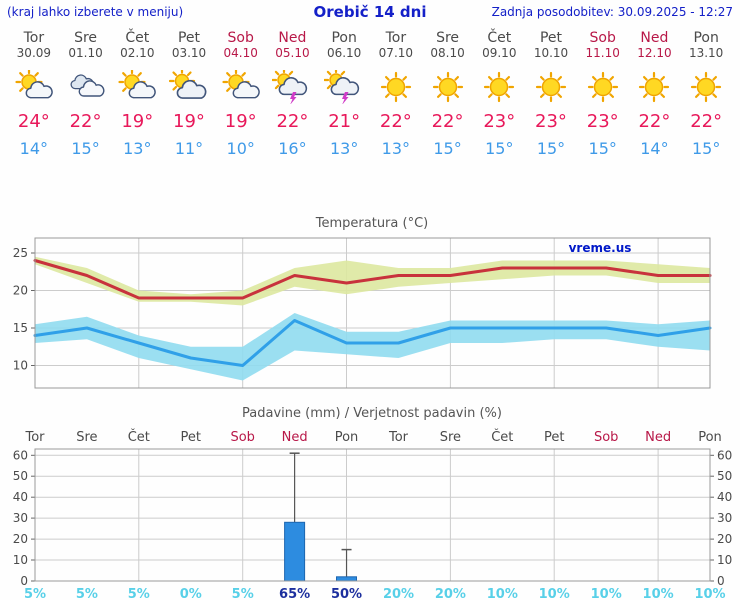 The height and width of the screenshot is (603, 740). I want to click on day-column: Pet 10.10 23° 15°, so click(551, 94).